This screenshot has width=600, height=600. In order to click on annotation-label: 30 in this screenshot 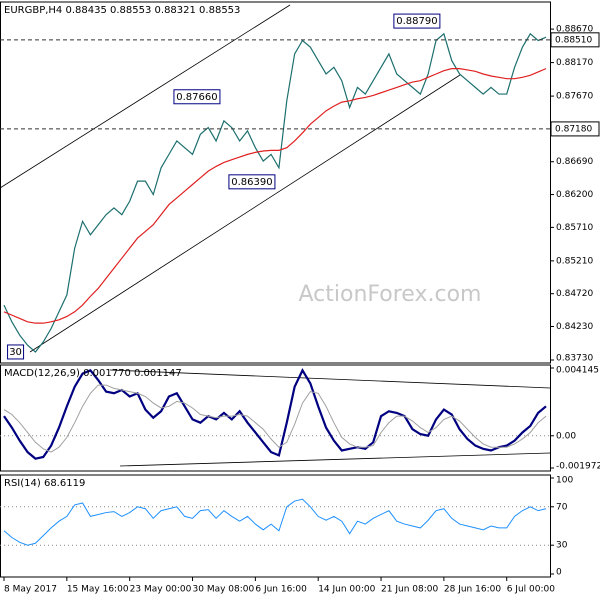, I will do `click(15, 352)`.